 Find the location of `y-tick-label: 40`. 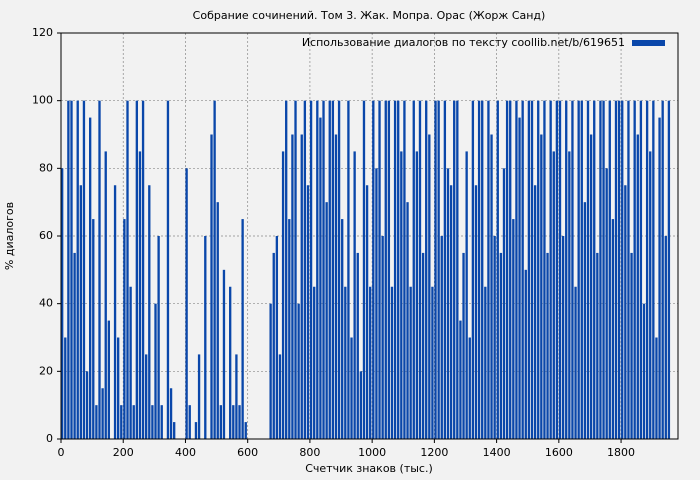

y-tick-label: 40 is located at coordinates (46, 303).